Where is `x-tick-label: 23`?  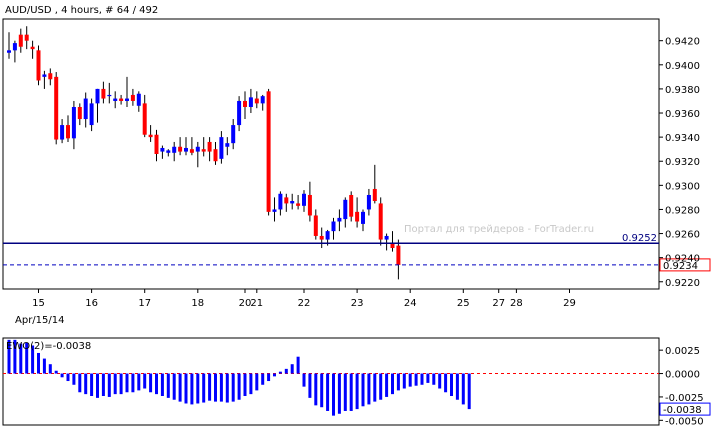
x-tick-label: 23 is located at coordinates (357, 303).